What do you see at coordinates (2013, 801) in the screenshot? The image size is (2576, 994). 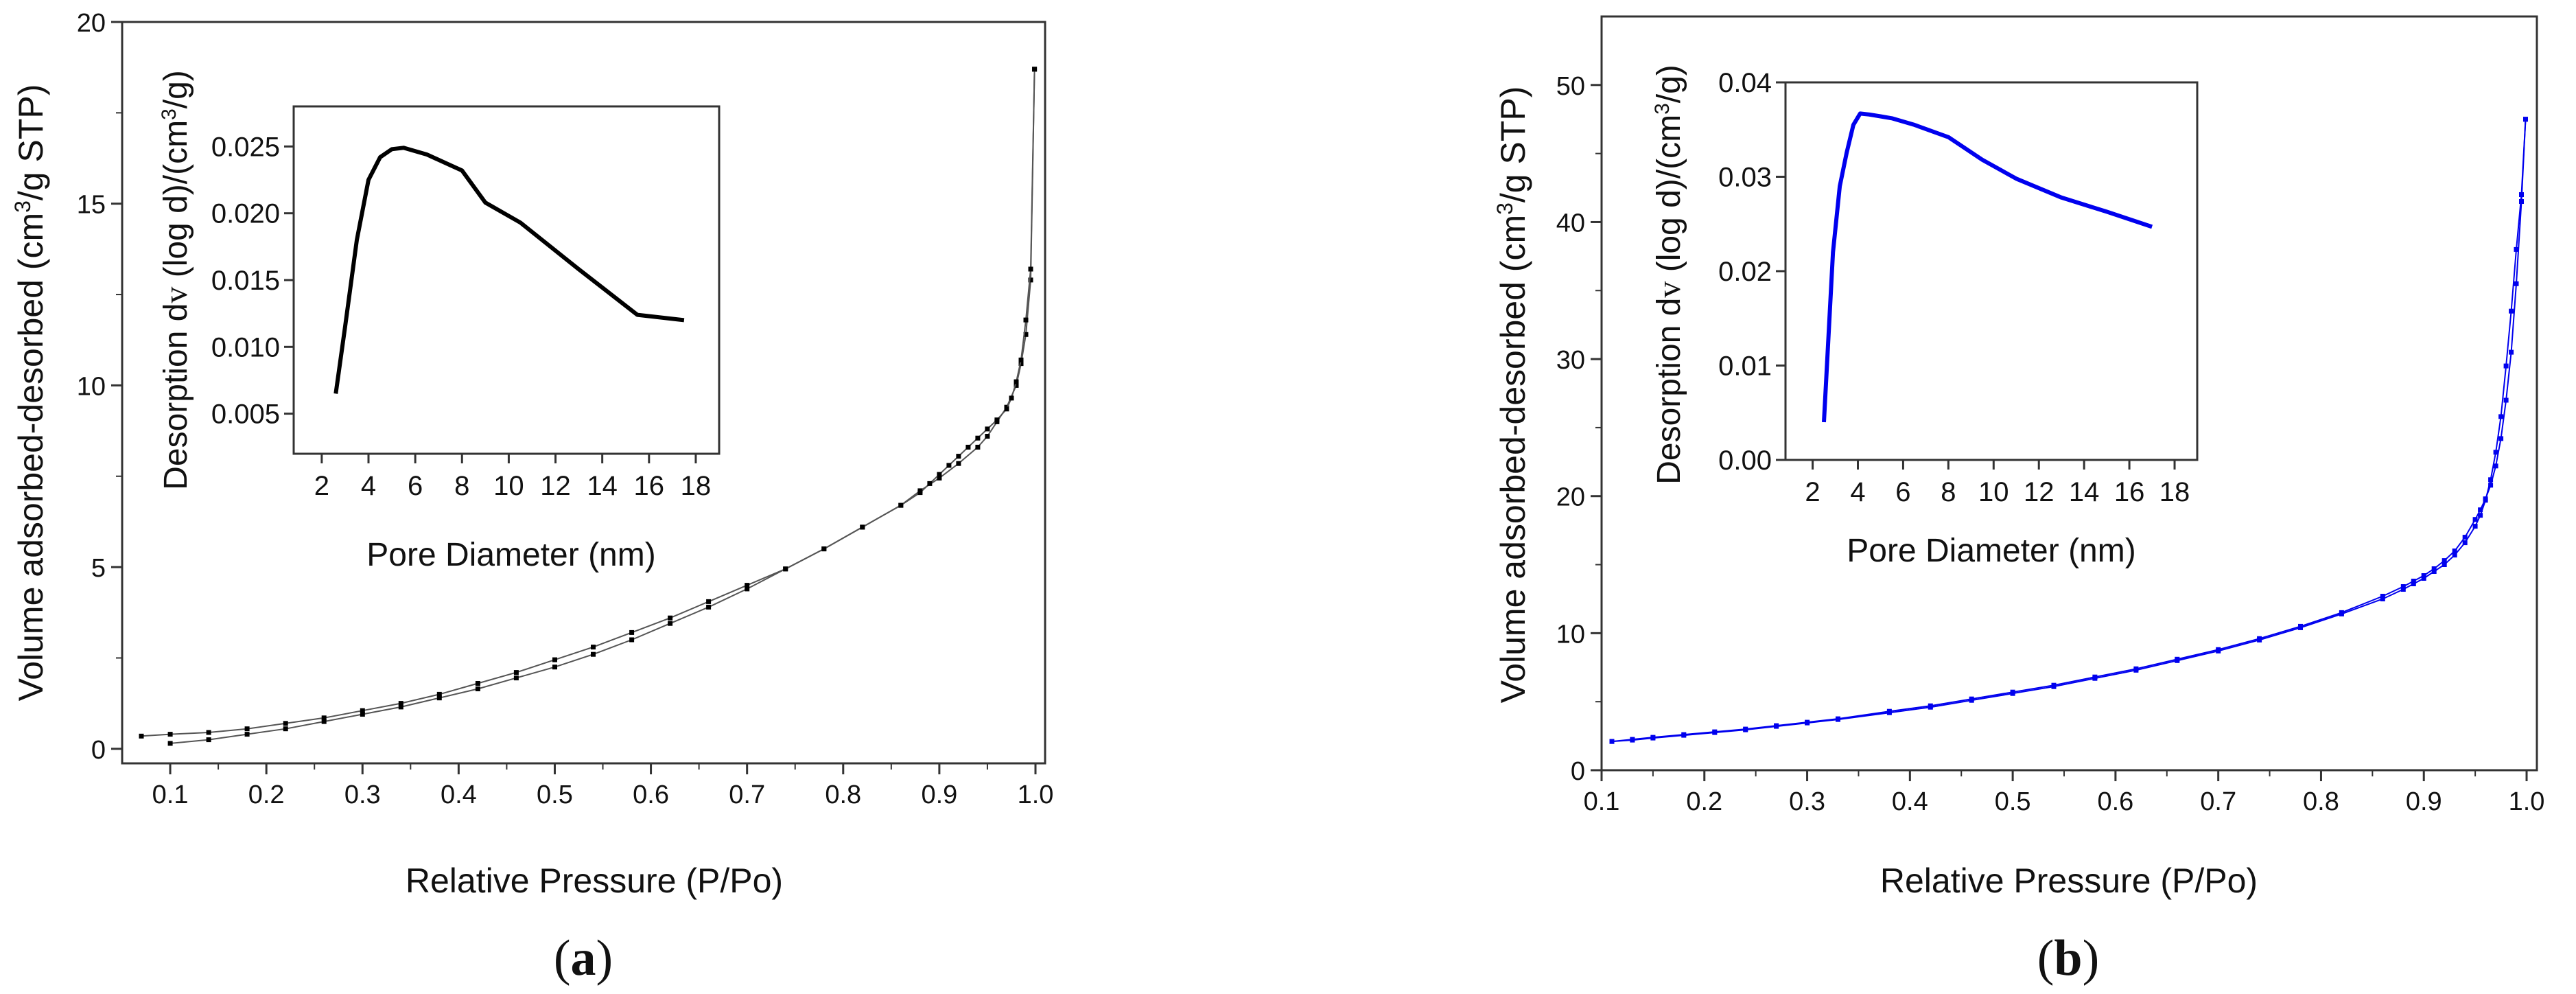 I see `x-tick-label: 0.5` at bounding box center [2013, 801].